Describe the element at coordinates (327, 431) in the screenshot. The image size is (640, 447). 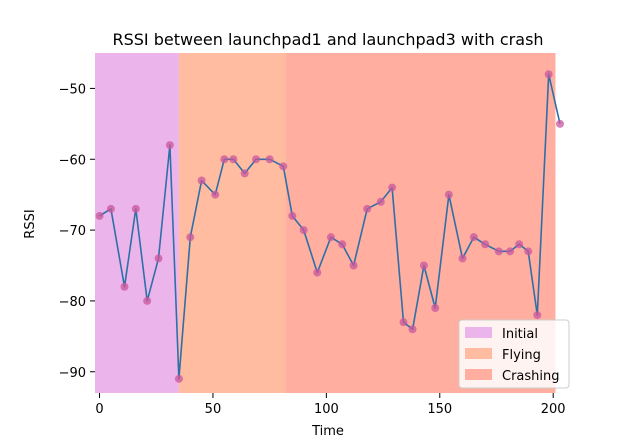
I see `x-axis-label: Time` at that location.